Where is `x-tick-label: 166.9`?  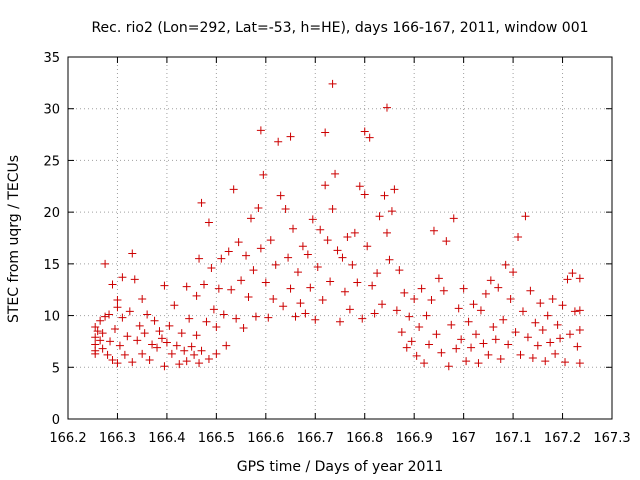 x-tick-label: 166.9 is located at coordinates (414, 438).